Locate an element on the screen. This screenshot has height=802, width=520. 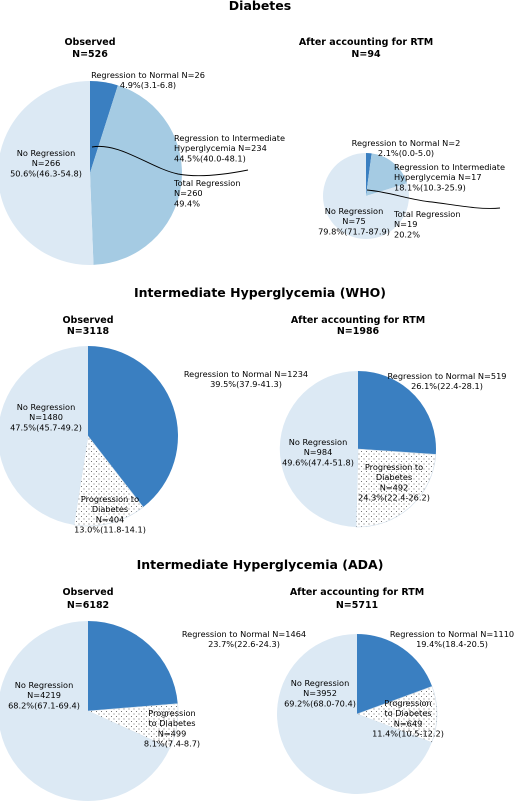
slice-label-regression-to-normal-line: Regression to Normal N=1234 is located at coordinates (246, 374).